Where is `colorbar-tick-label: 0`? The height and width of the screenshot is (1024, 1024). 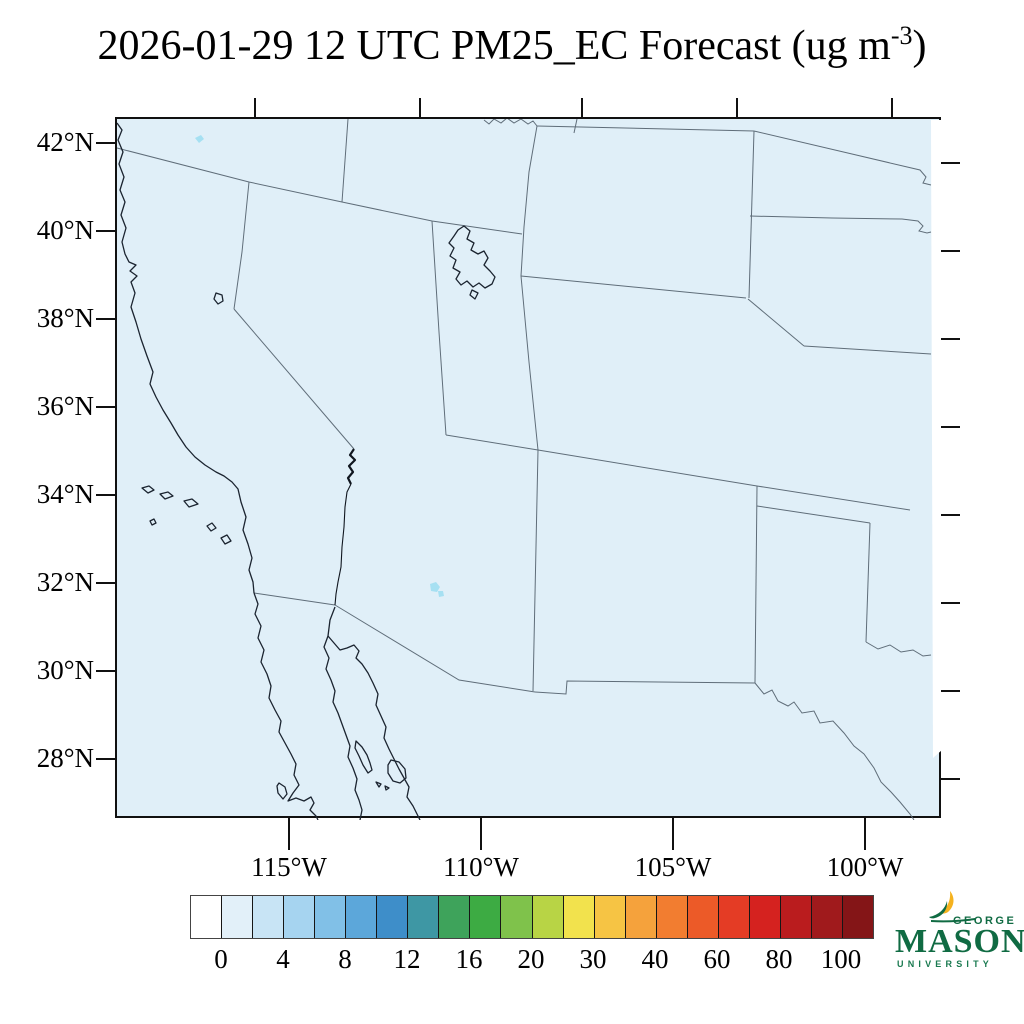
colorbar-tick-label: 0 is located at coordinates (221, 959).